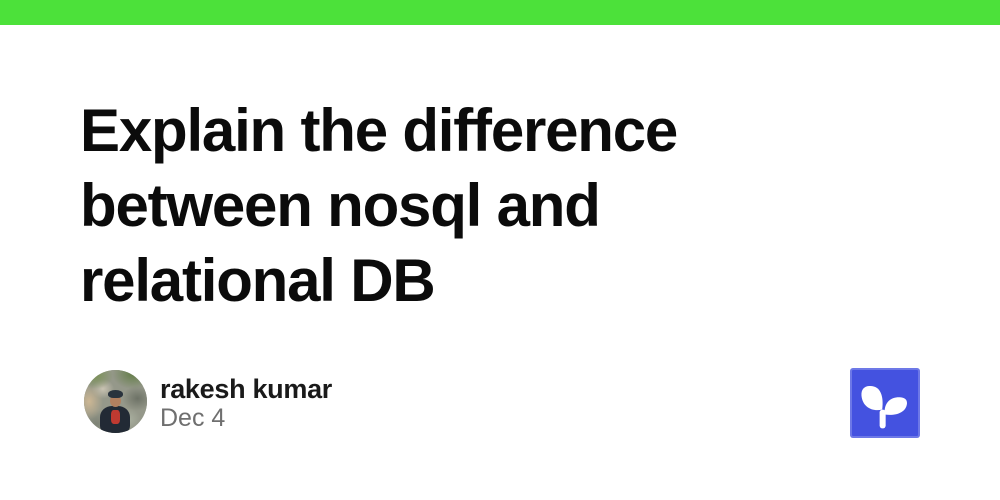 This screenshot has height=500, width=1000. I want to click on author-meta: rakesh kumar Dec 4, so click(246, 401).